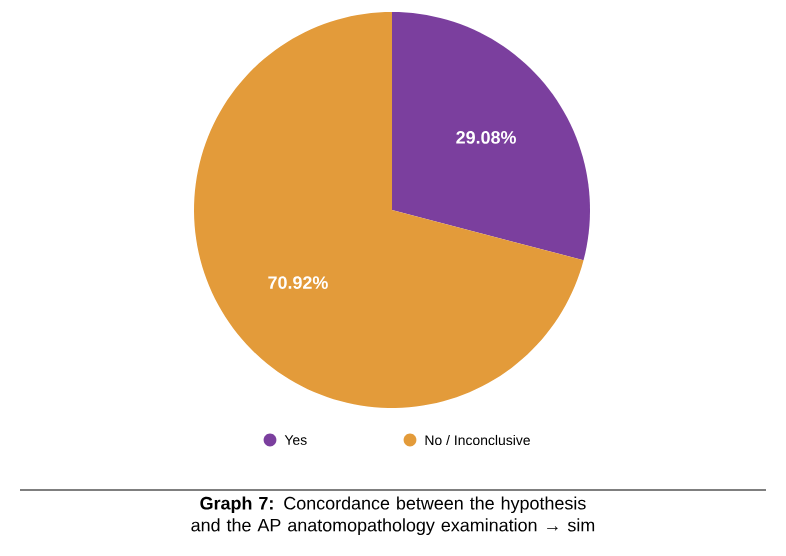 This screenshot has height=556, width=786. I want to click on data-label: 29.08%, so click(486, 137).